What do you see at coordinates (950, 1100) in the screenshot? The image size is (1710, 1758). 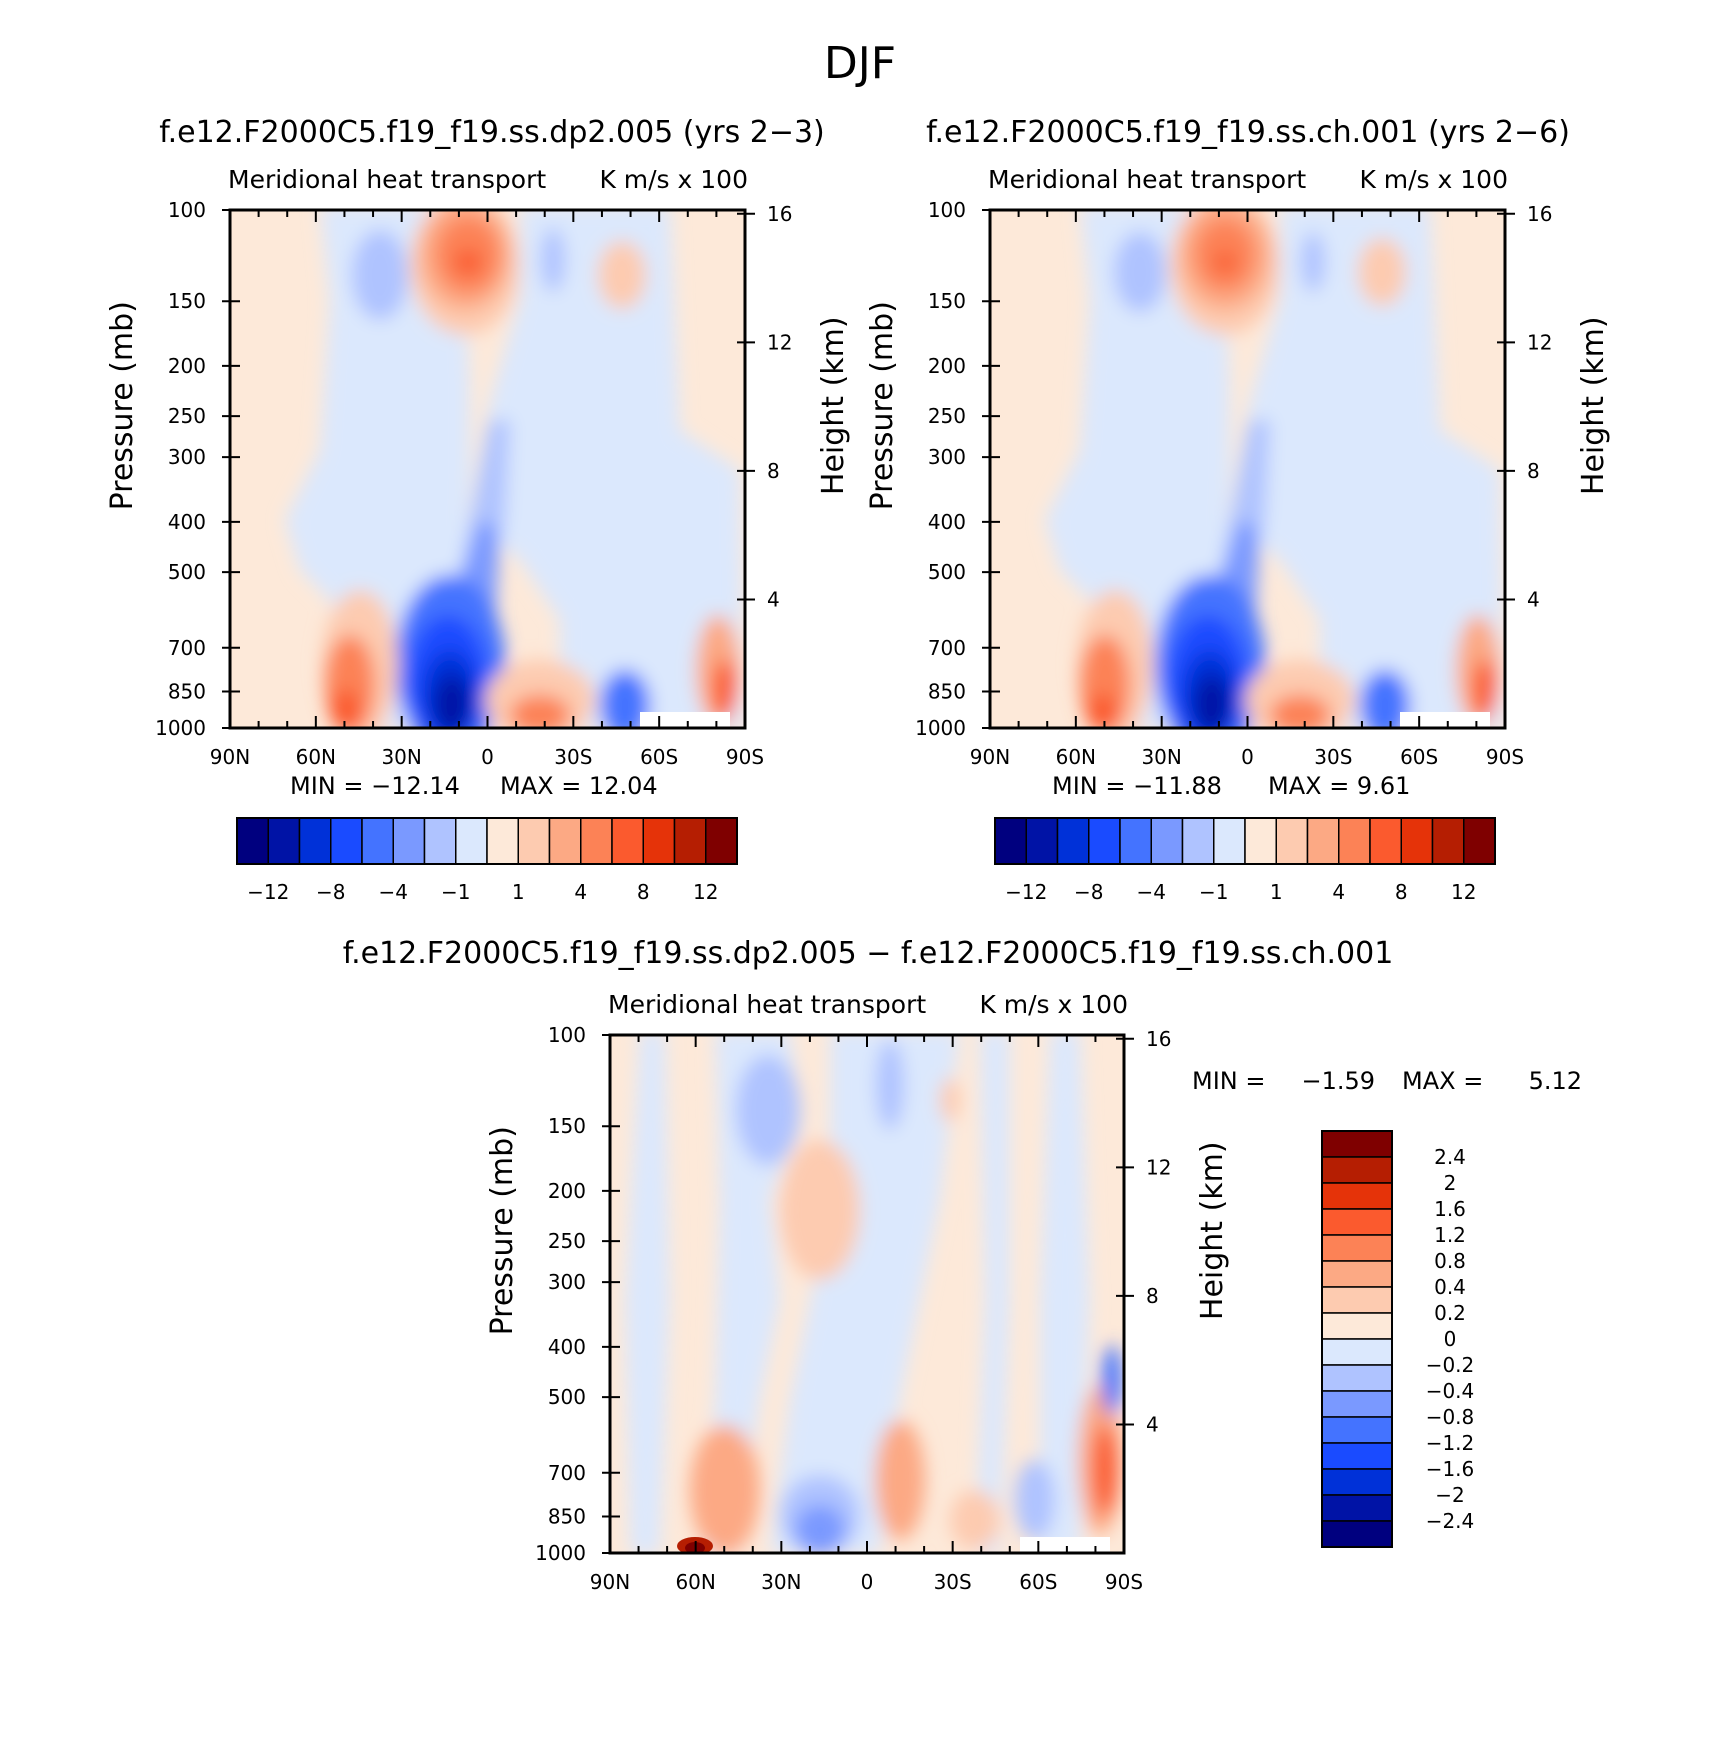 I see `panel-3-upper-pos` at bounding box center [950, 1100].